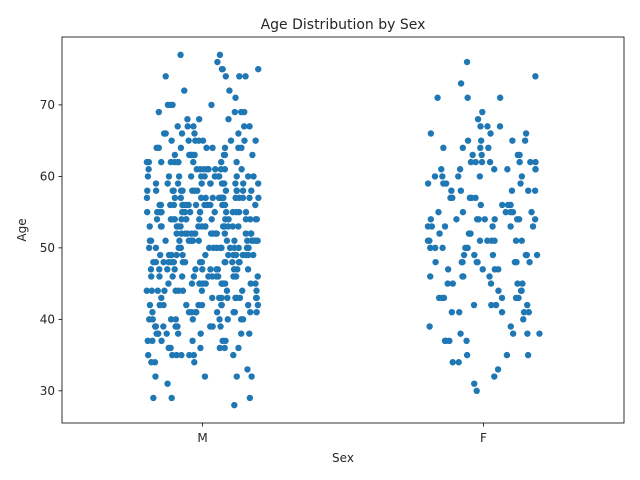  What do you see at coordinates (47, 319) in the screenshot?
I see `y-tick-label: 40` at bounding box center [47, 319].